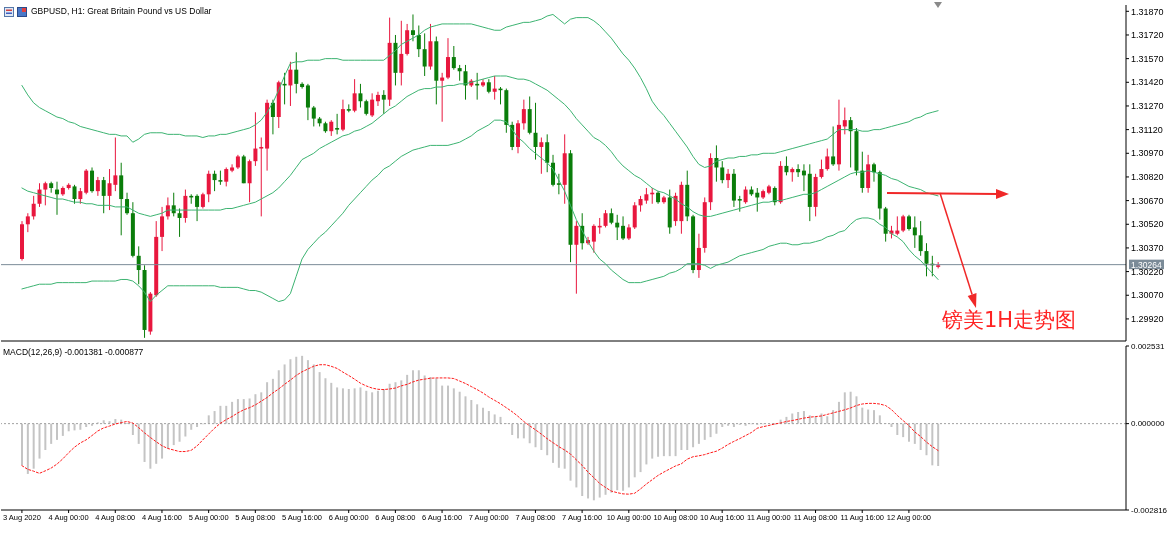  I want to click on y-tick-label: 1.31570, so click(1147, 58).